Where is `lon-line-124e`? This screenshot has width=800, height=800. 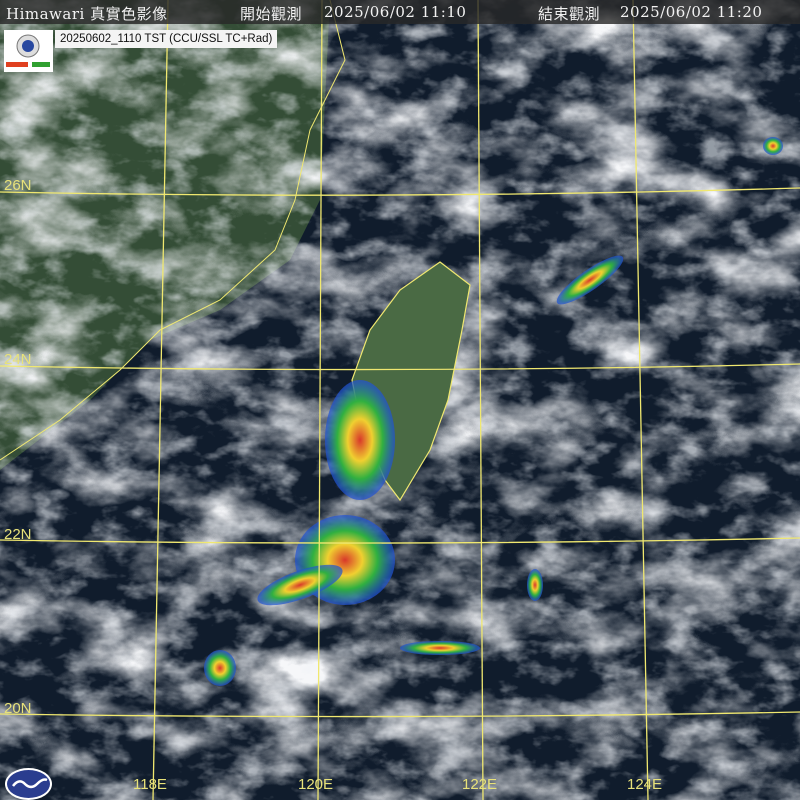 lon-line-124e is located at coordinates (640, 400).